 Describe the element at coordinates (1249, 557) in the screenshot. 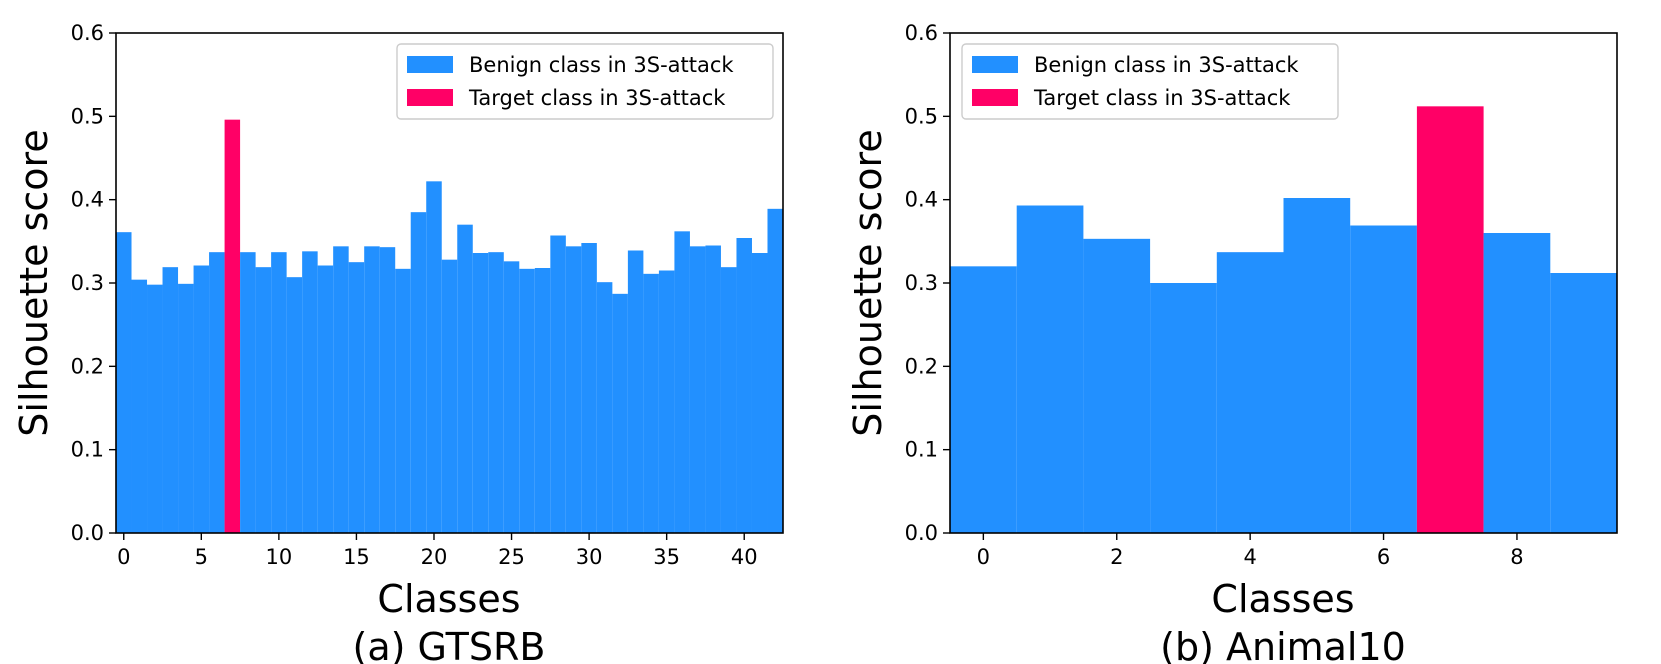

I see `x-tick-label: 4` at that location.